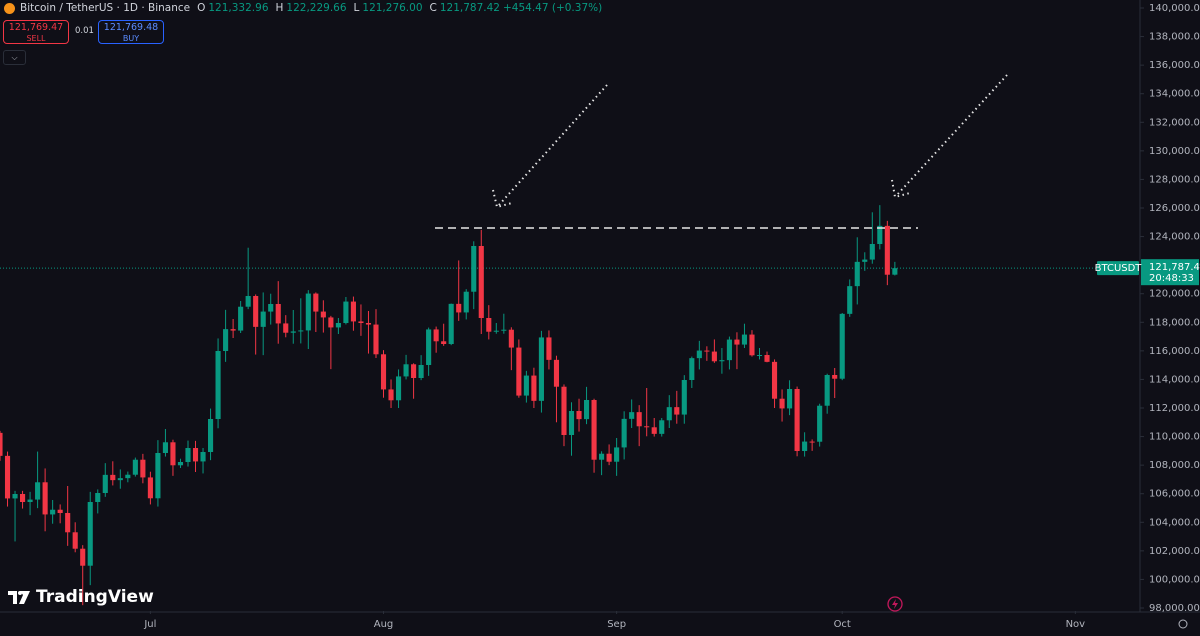 Image resolution: width=1200 pixels, height=636 pixels. I want to click on symbol: Bitcoin / TetherUS · 1D · Binance, so click(105, 8).